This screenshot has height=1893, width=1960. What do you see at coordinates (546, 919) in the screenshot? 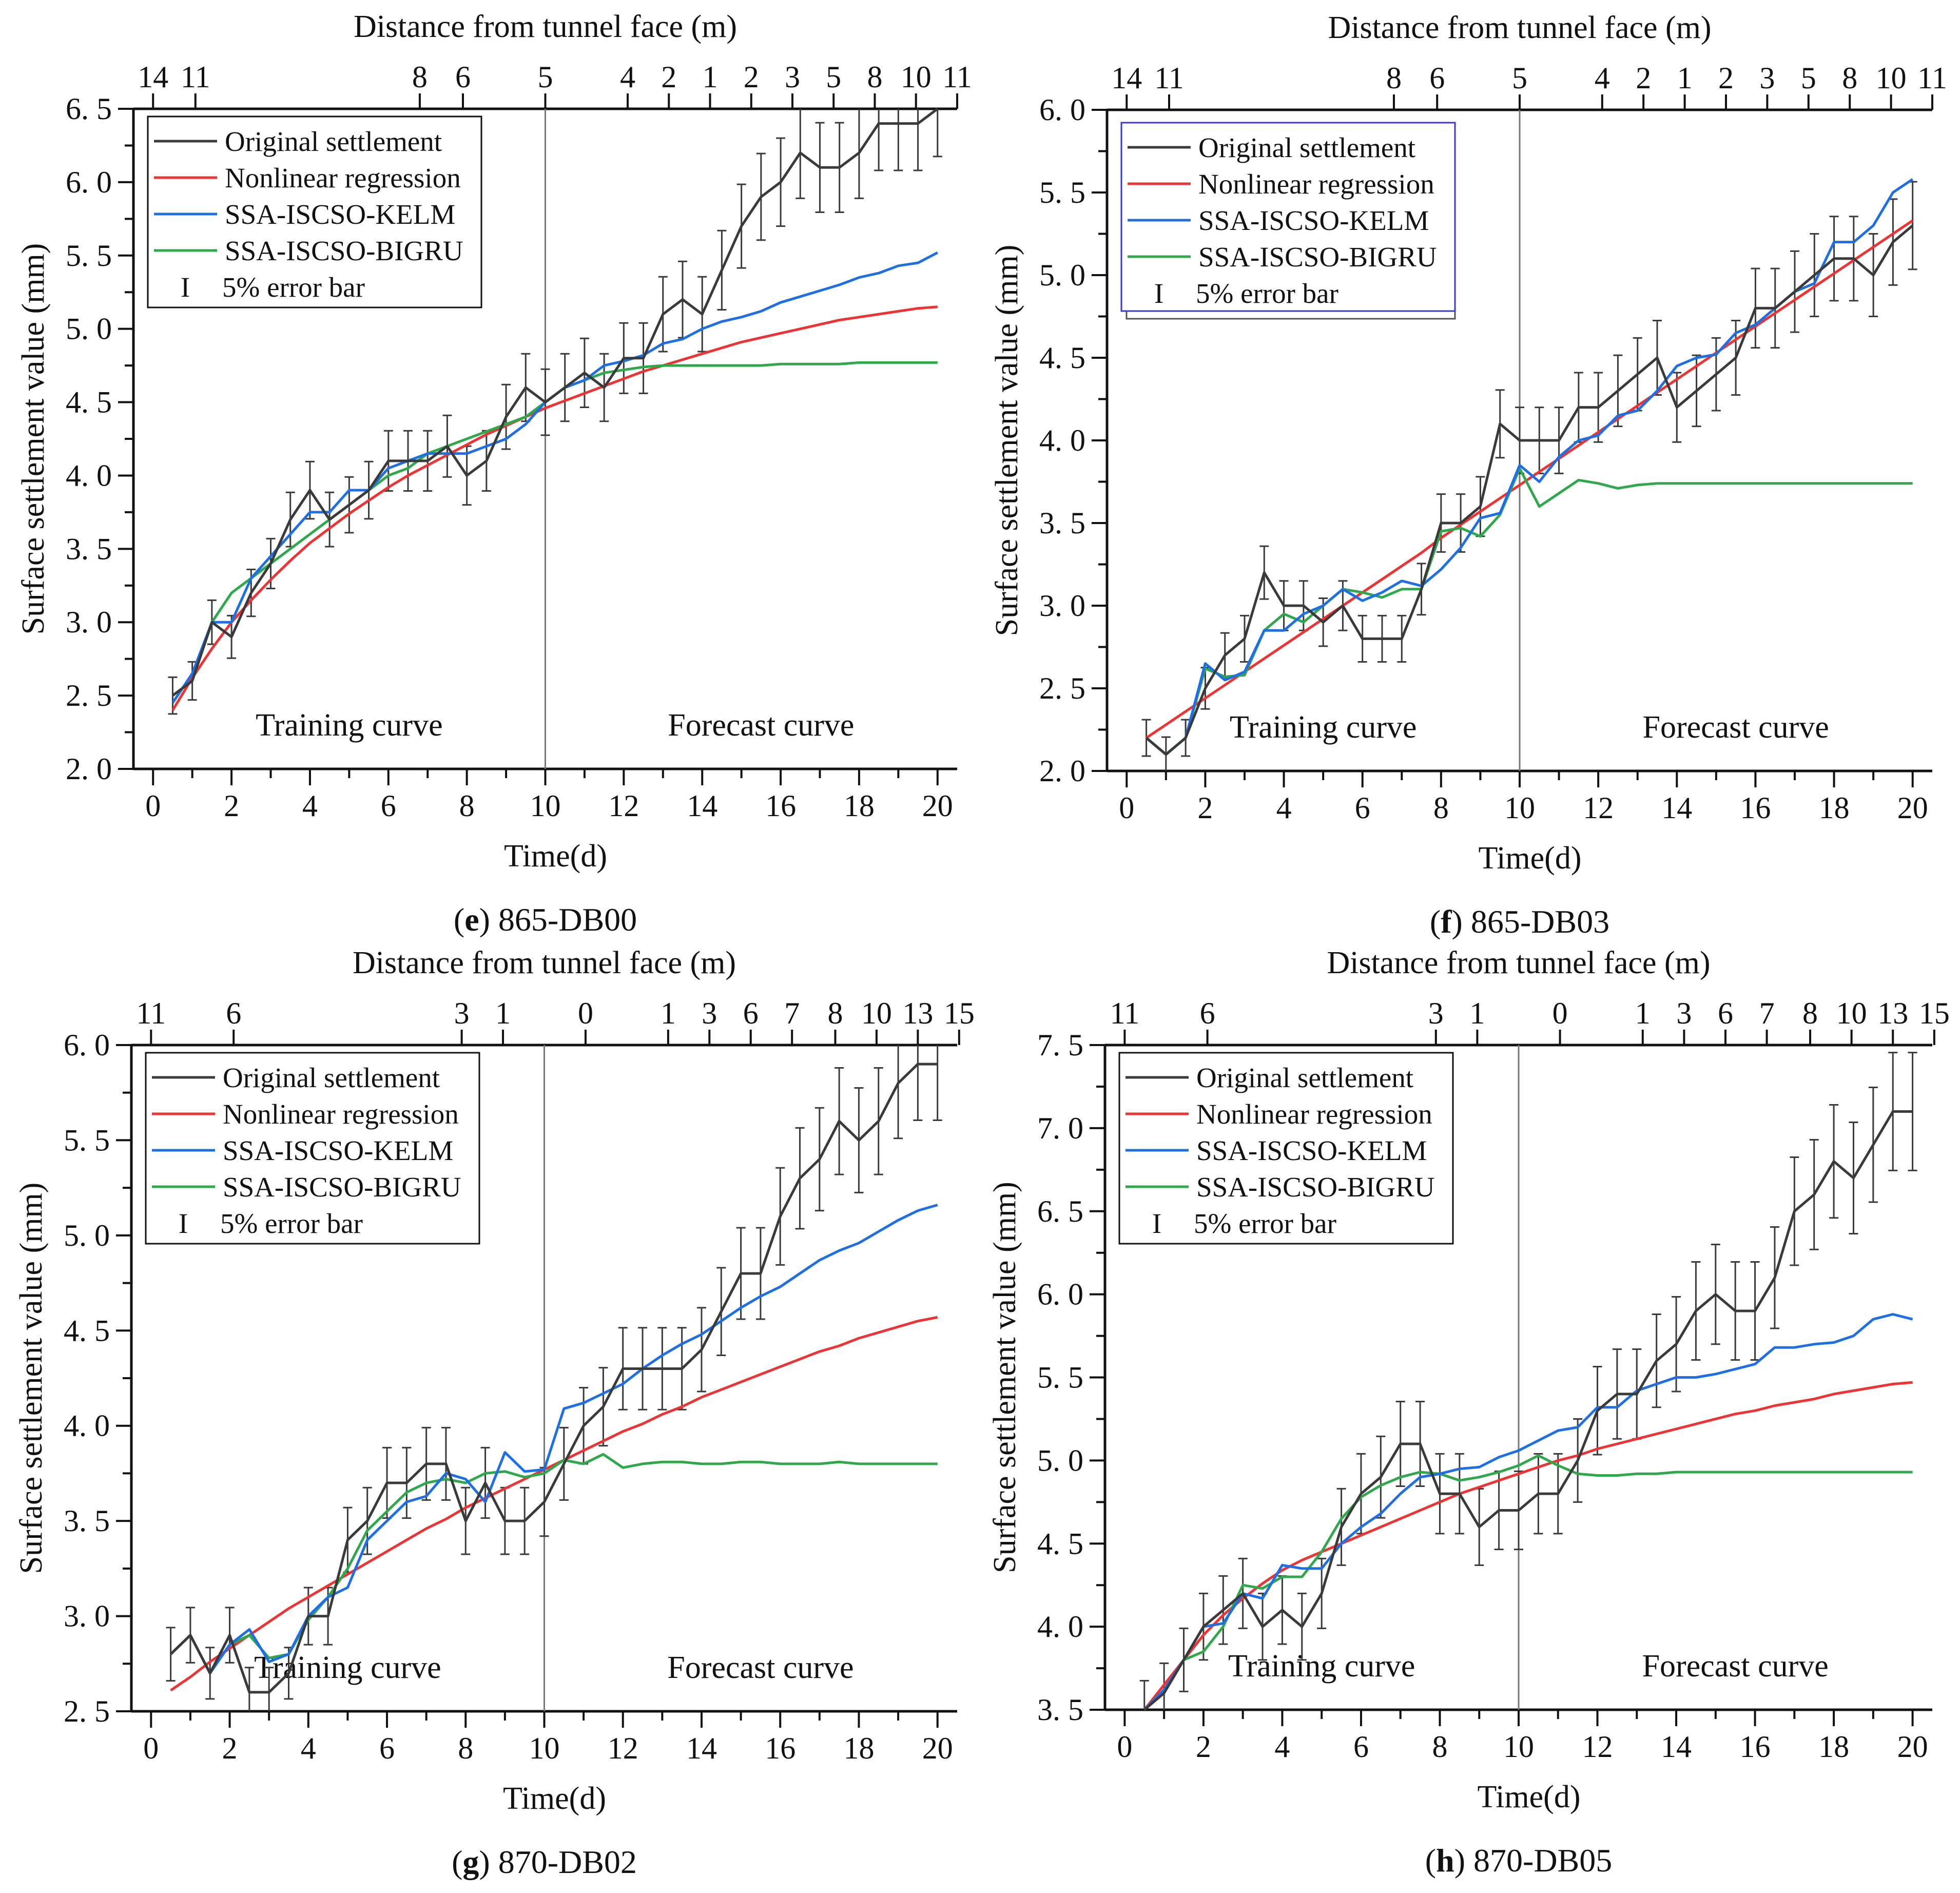
I see `panel-caption: (e) 865-DB00` at bounding box center [546, 919].